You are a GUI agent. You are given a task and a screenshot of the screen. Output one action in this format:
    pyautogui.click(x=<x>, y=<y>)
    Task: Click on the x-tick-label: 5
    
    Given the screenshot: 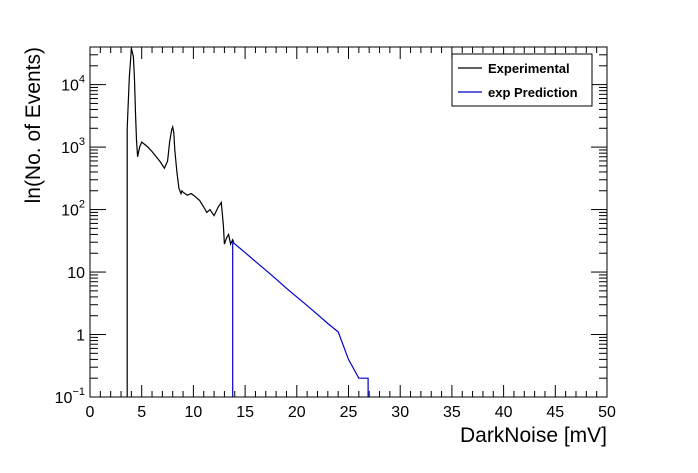 What is the action you would take?
    pyautogui.click(x=141, y=412)
    